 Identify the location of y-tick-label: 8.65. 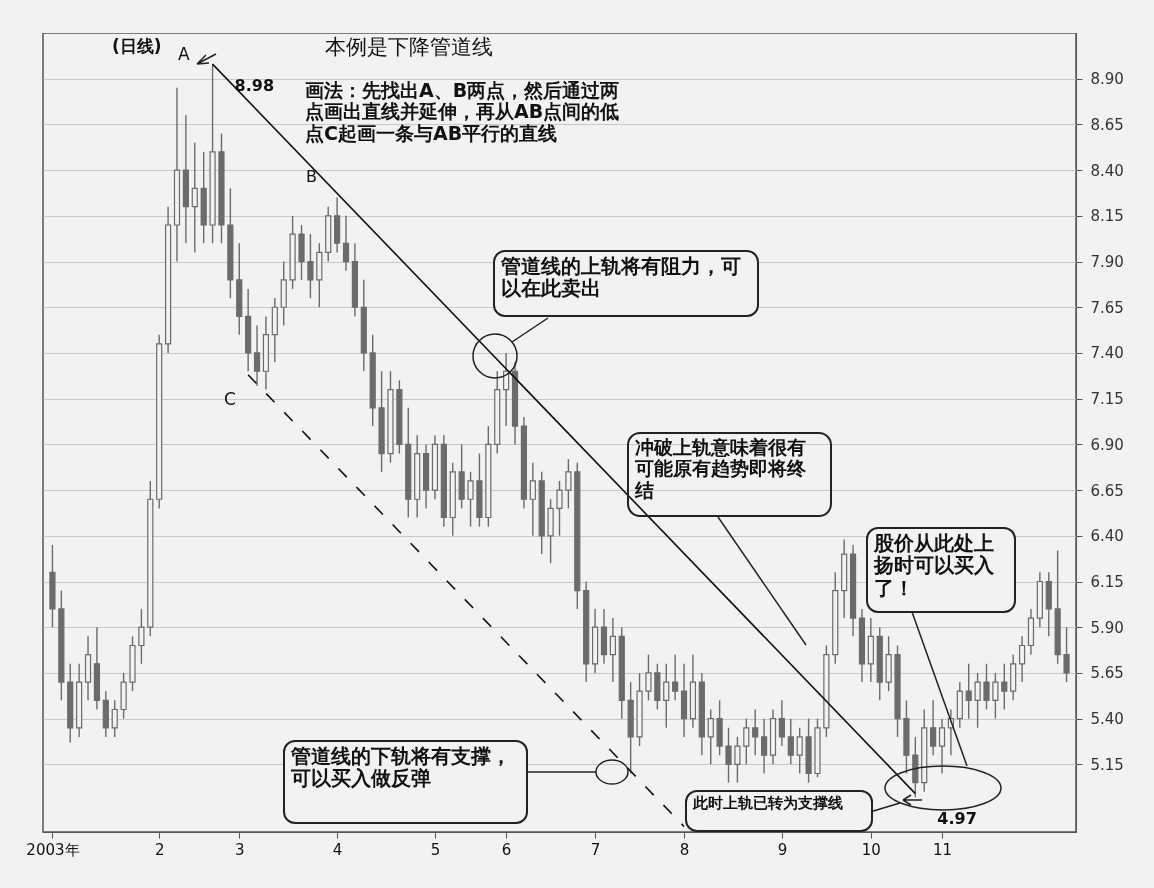
(1107, 124).